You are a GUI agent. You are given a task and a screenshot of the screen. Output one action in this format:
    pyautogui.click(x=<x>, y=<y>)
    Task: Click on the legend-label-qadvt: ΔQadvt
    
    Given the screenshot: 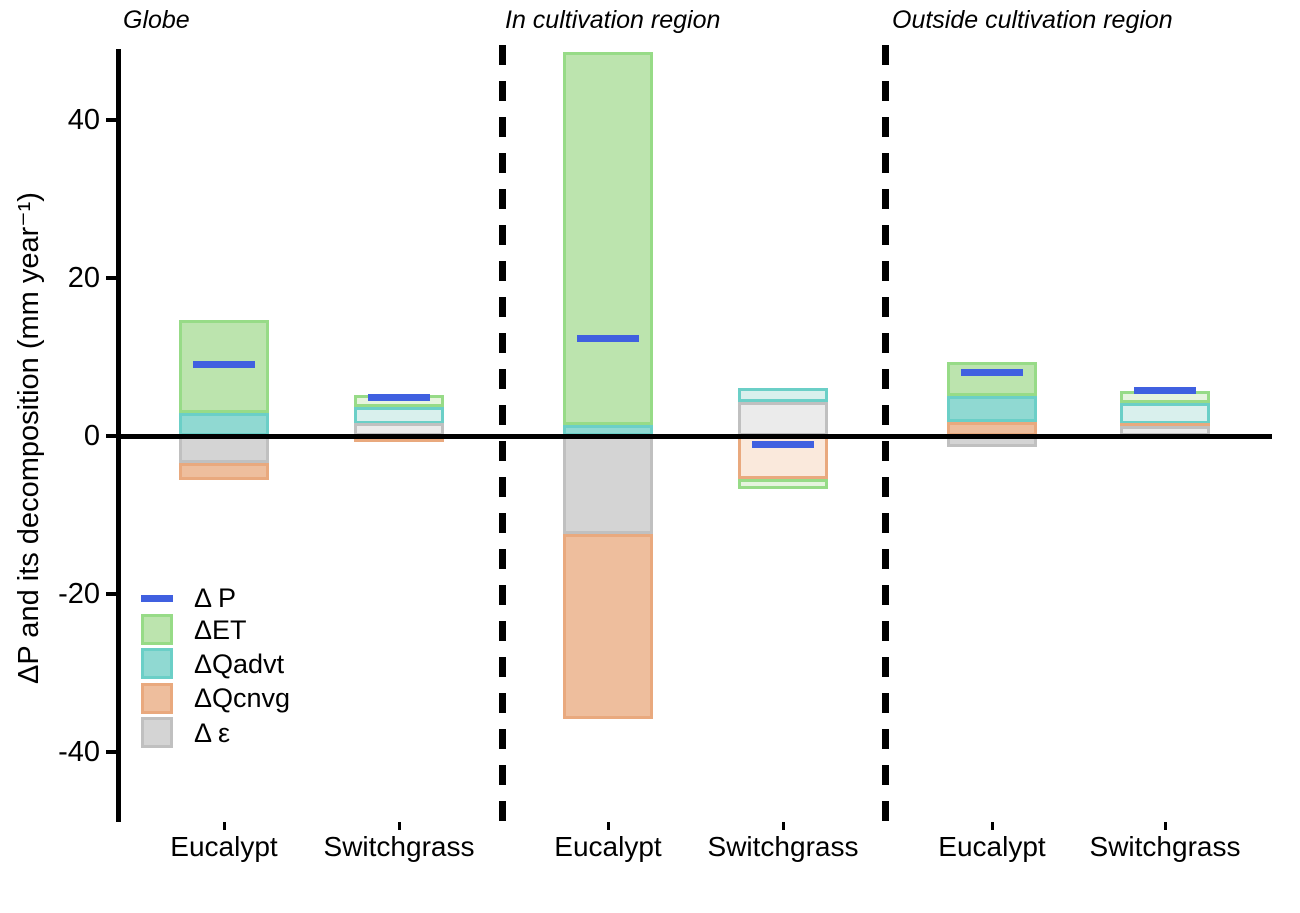 What is the action you would take?
    pyautogui.click(x=239, y=664)
    